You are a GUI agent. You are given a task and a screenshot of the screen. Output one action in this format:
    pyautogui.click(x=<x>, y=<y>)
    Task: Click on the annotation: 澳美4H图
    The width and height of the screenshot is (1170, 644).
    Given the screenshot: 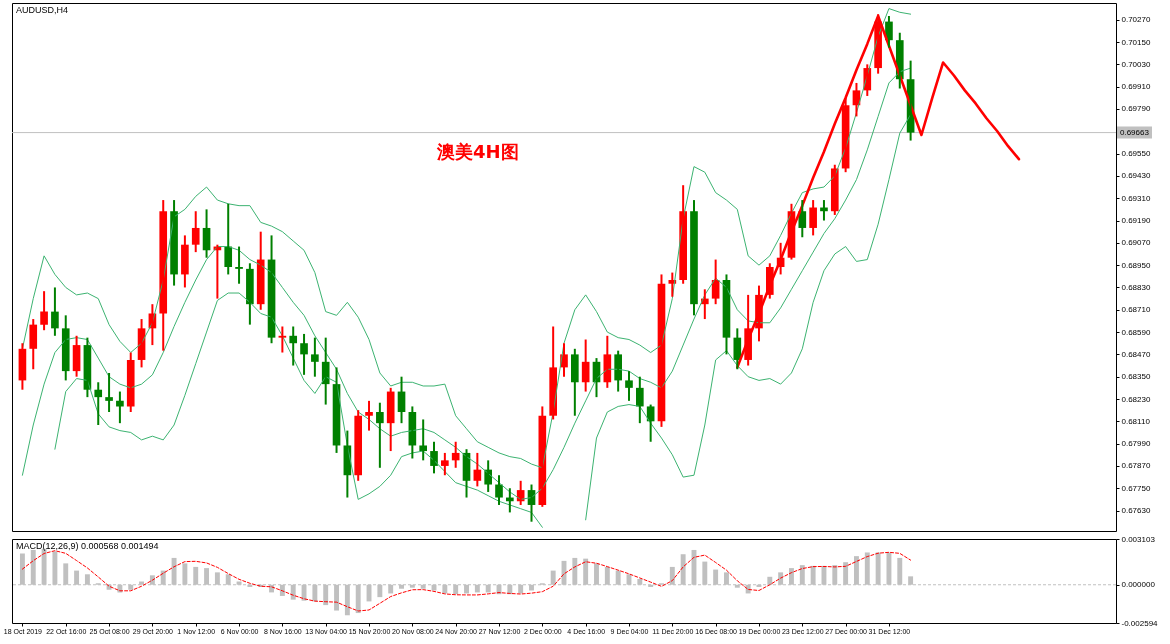 What is the action you would take?
    pyautogui.click(x=477, y=152)
    